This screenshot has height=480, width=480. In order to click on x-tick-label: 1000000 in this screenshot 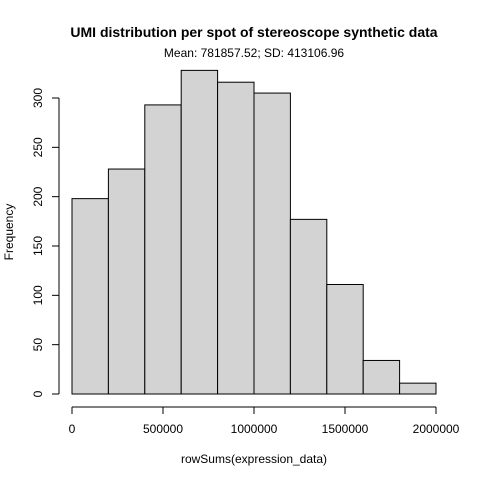, I will do `click(254, 429)`.